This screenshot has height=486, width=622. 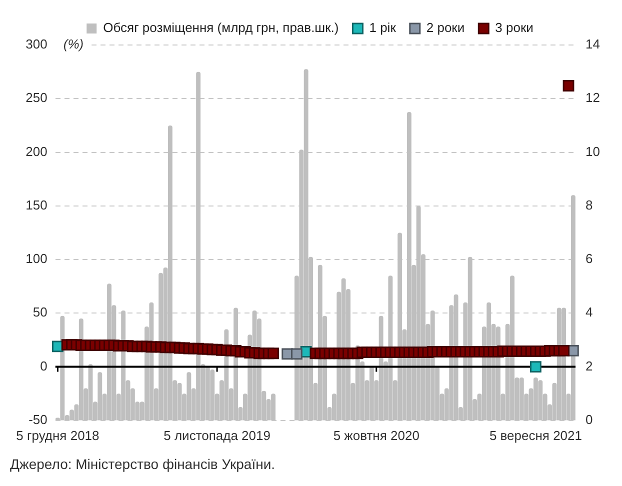 I want to click on y-tick-label: -50, so click(x=38, y=419).